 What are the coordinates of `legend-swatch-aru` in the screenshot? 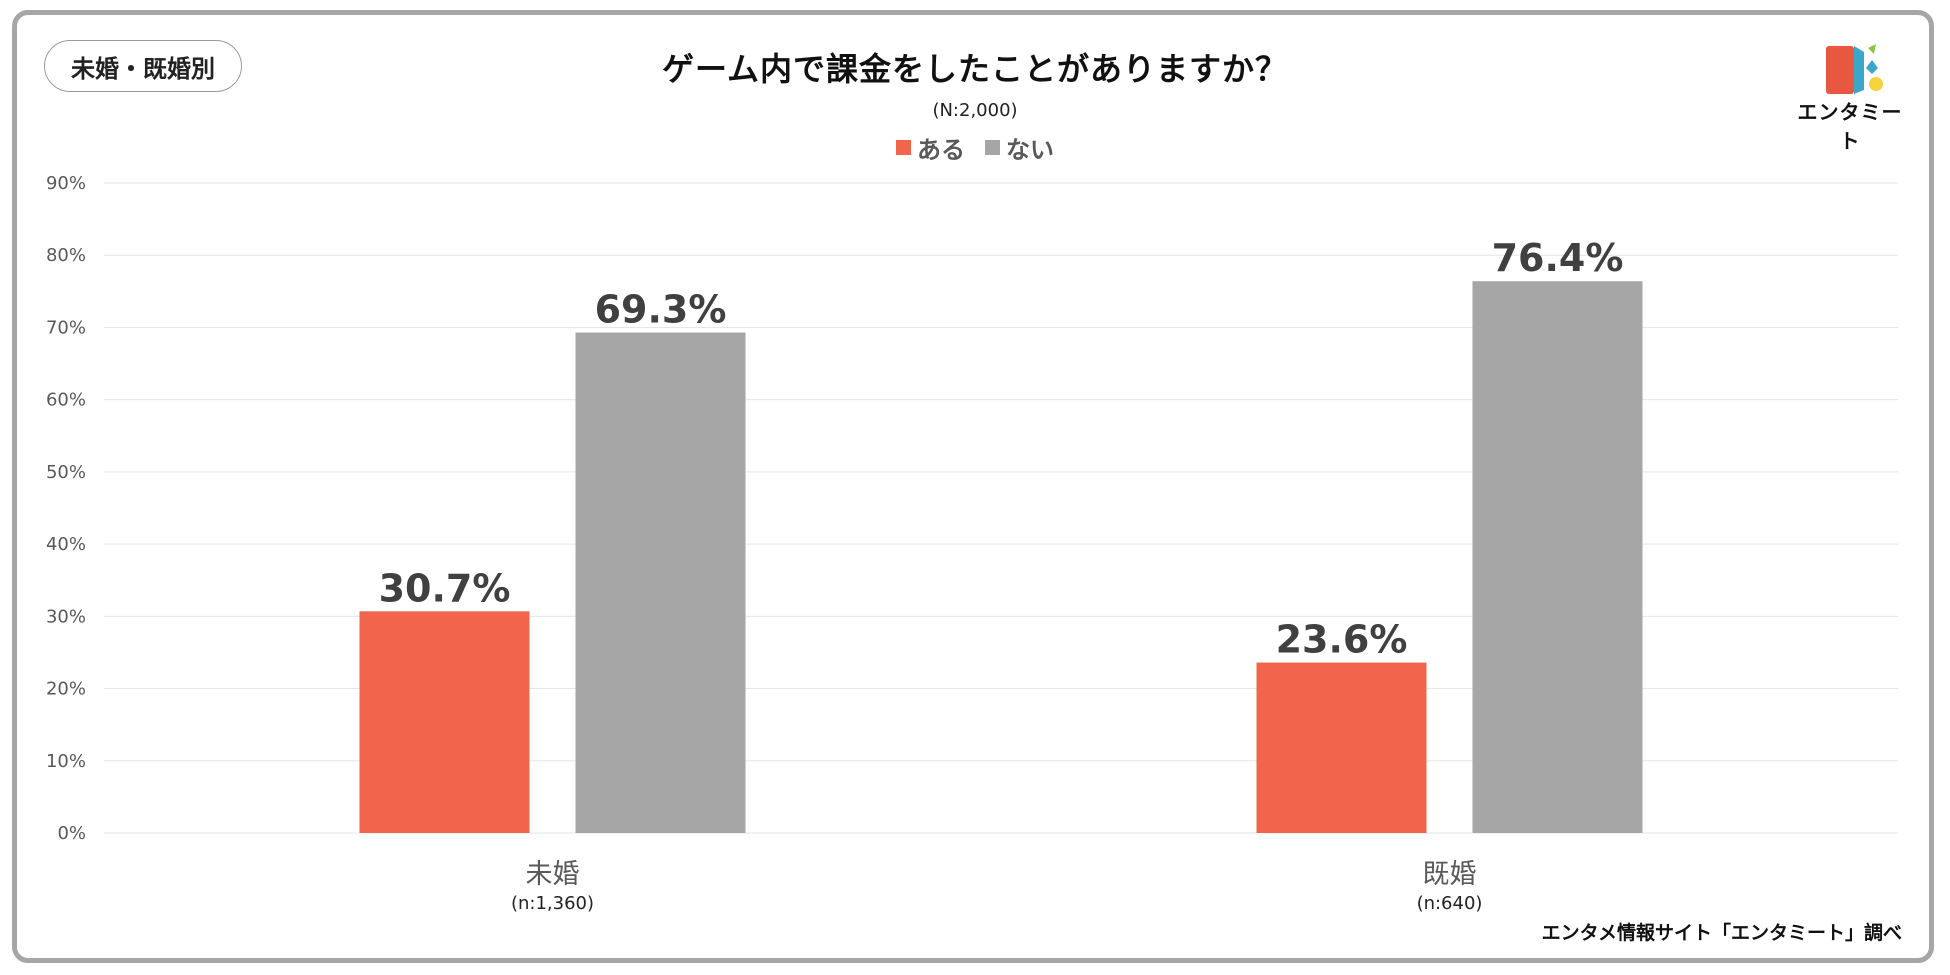 It's located at (903, 147).